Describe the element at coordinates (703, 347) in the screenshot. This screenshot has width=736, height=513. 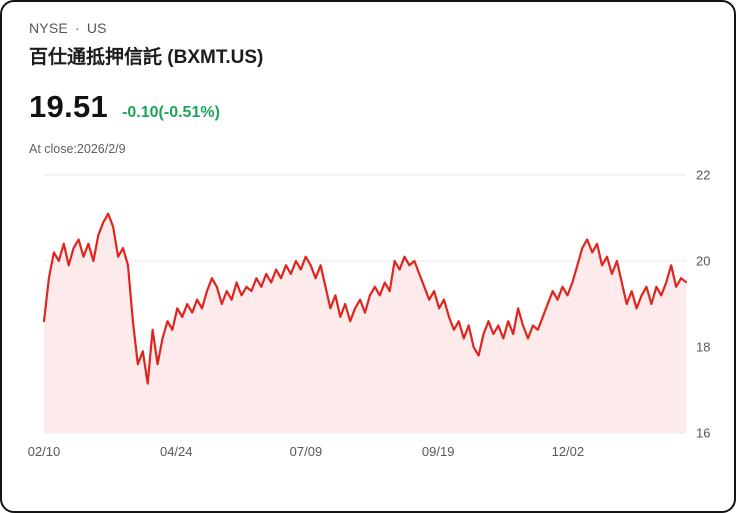
I see `y-axis-label: 18` at that location.